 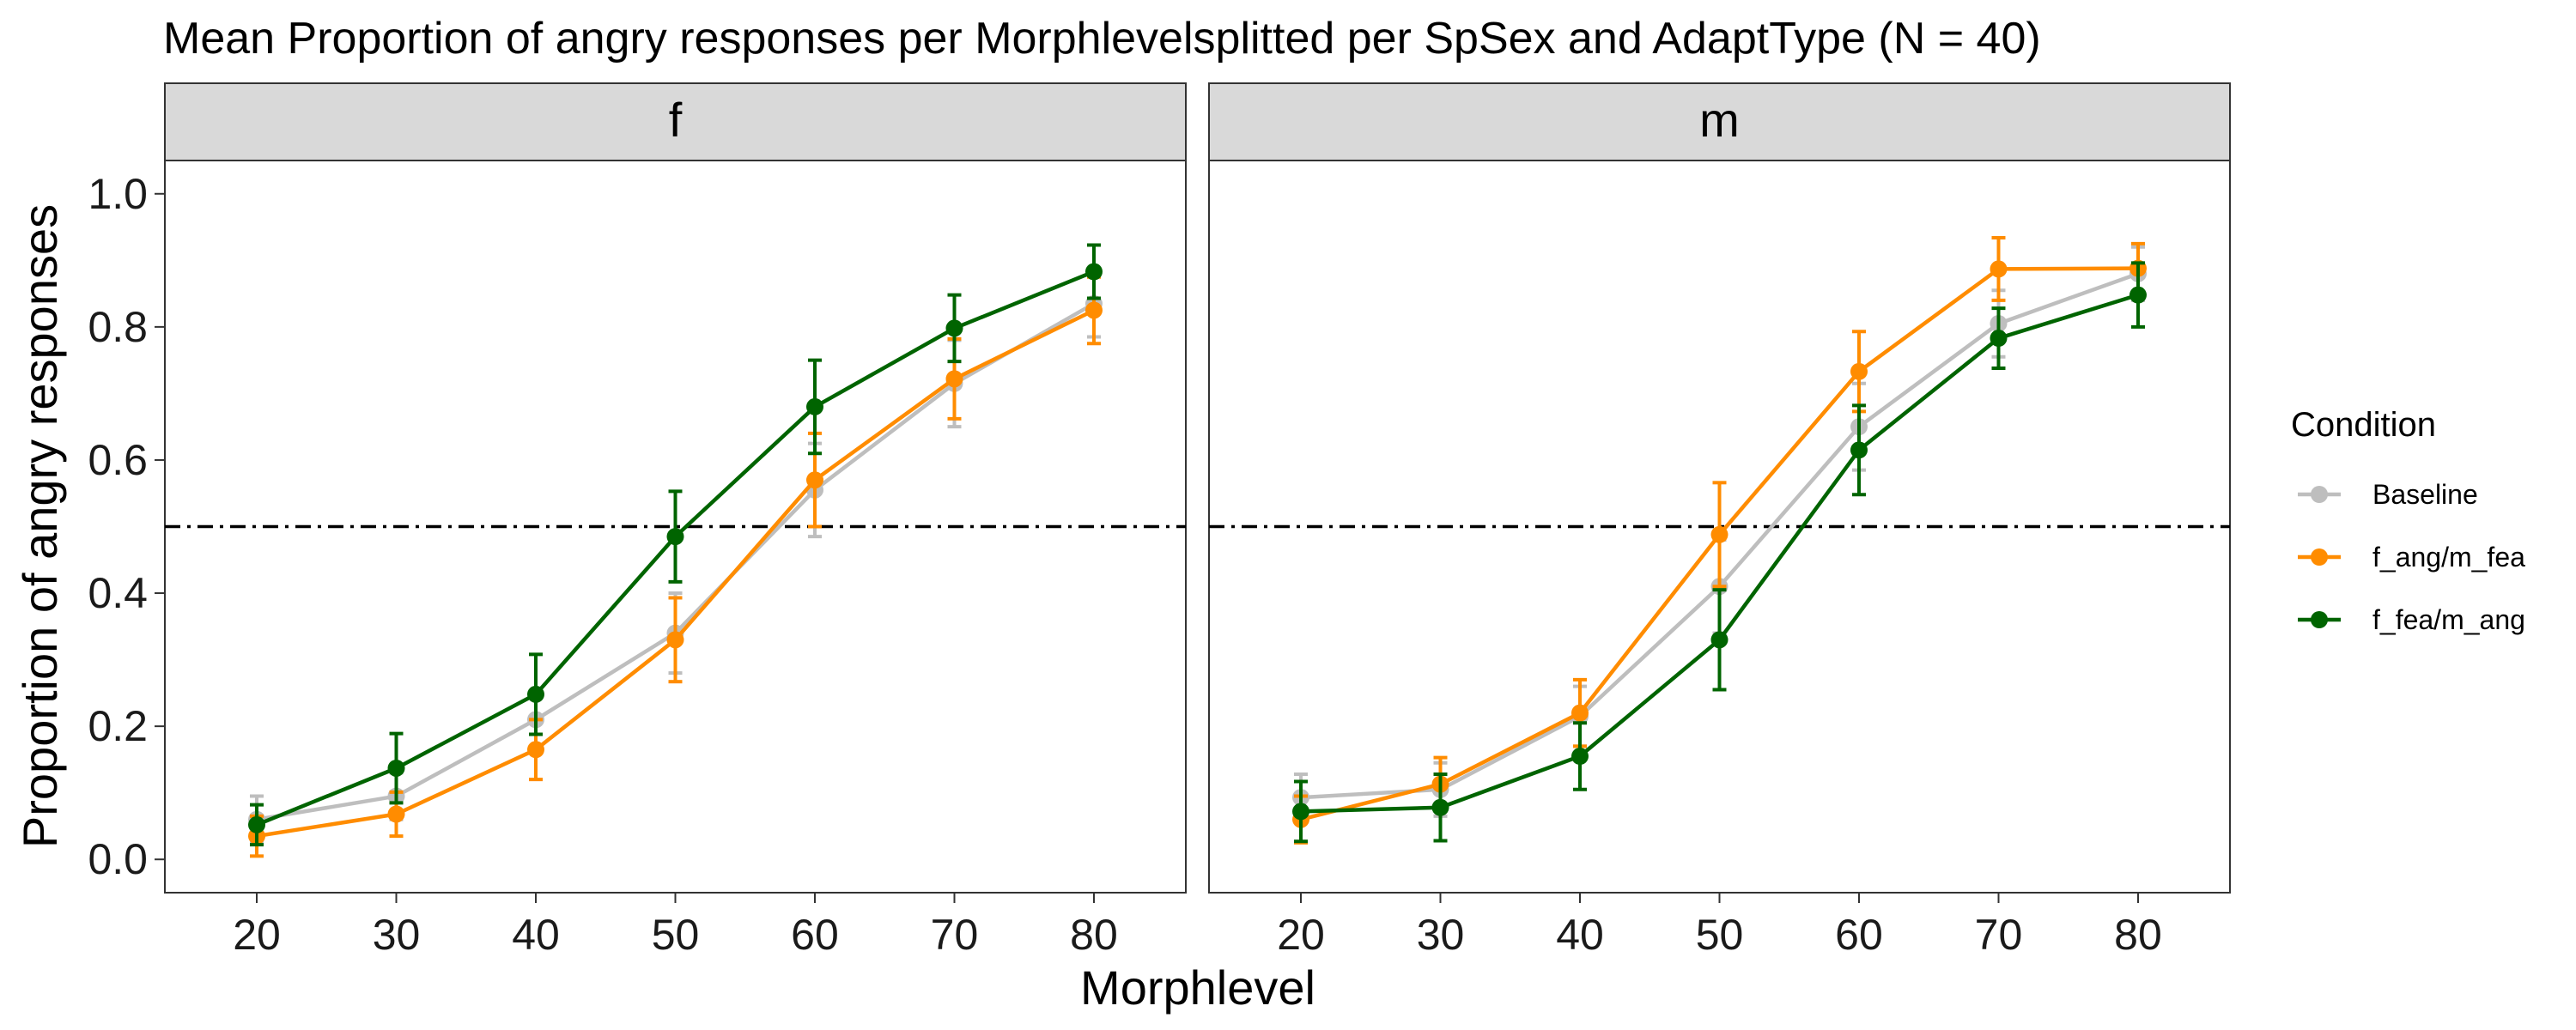 I want to click on legend-label: f_fea/m_ang, so click(x=2449, y=619).